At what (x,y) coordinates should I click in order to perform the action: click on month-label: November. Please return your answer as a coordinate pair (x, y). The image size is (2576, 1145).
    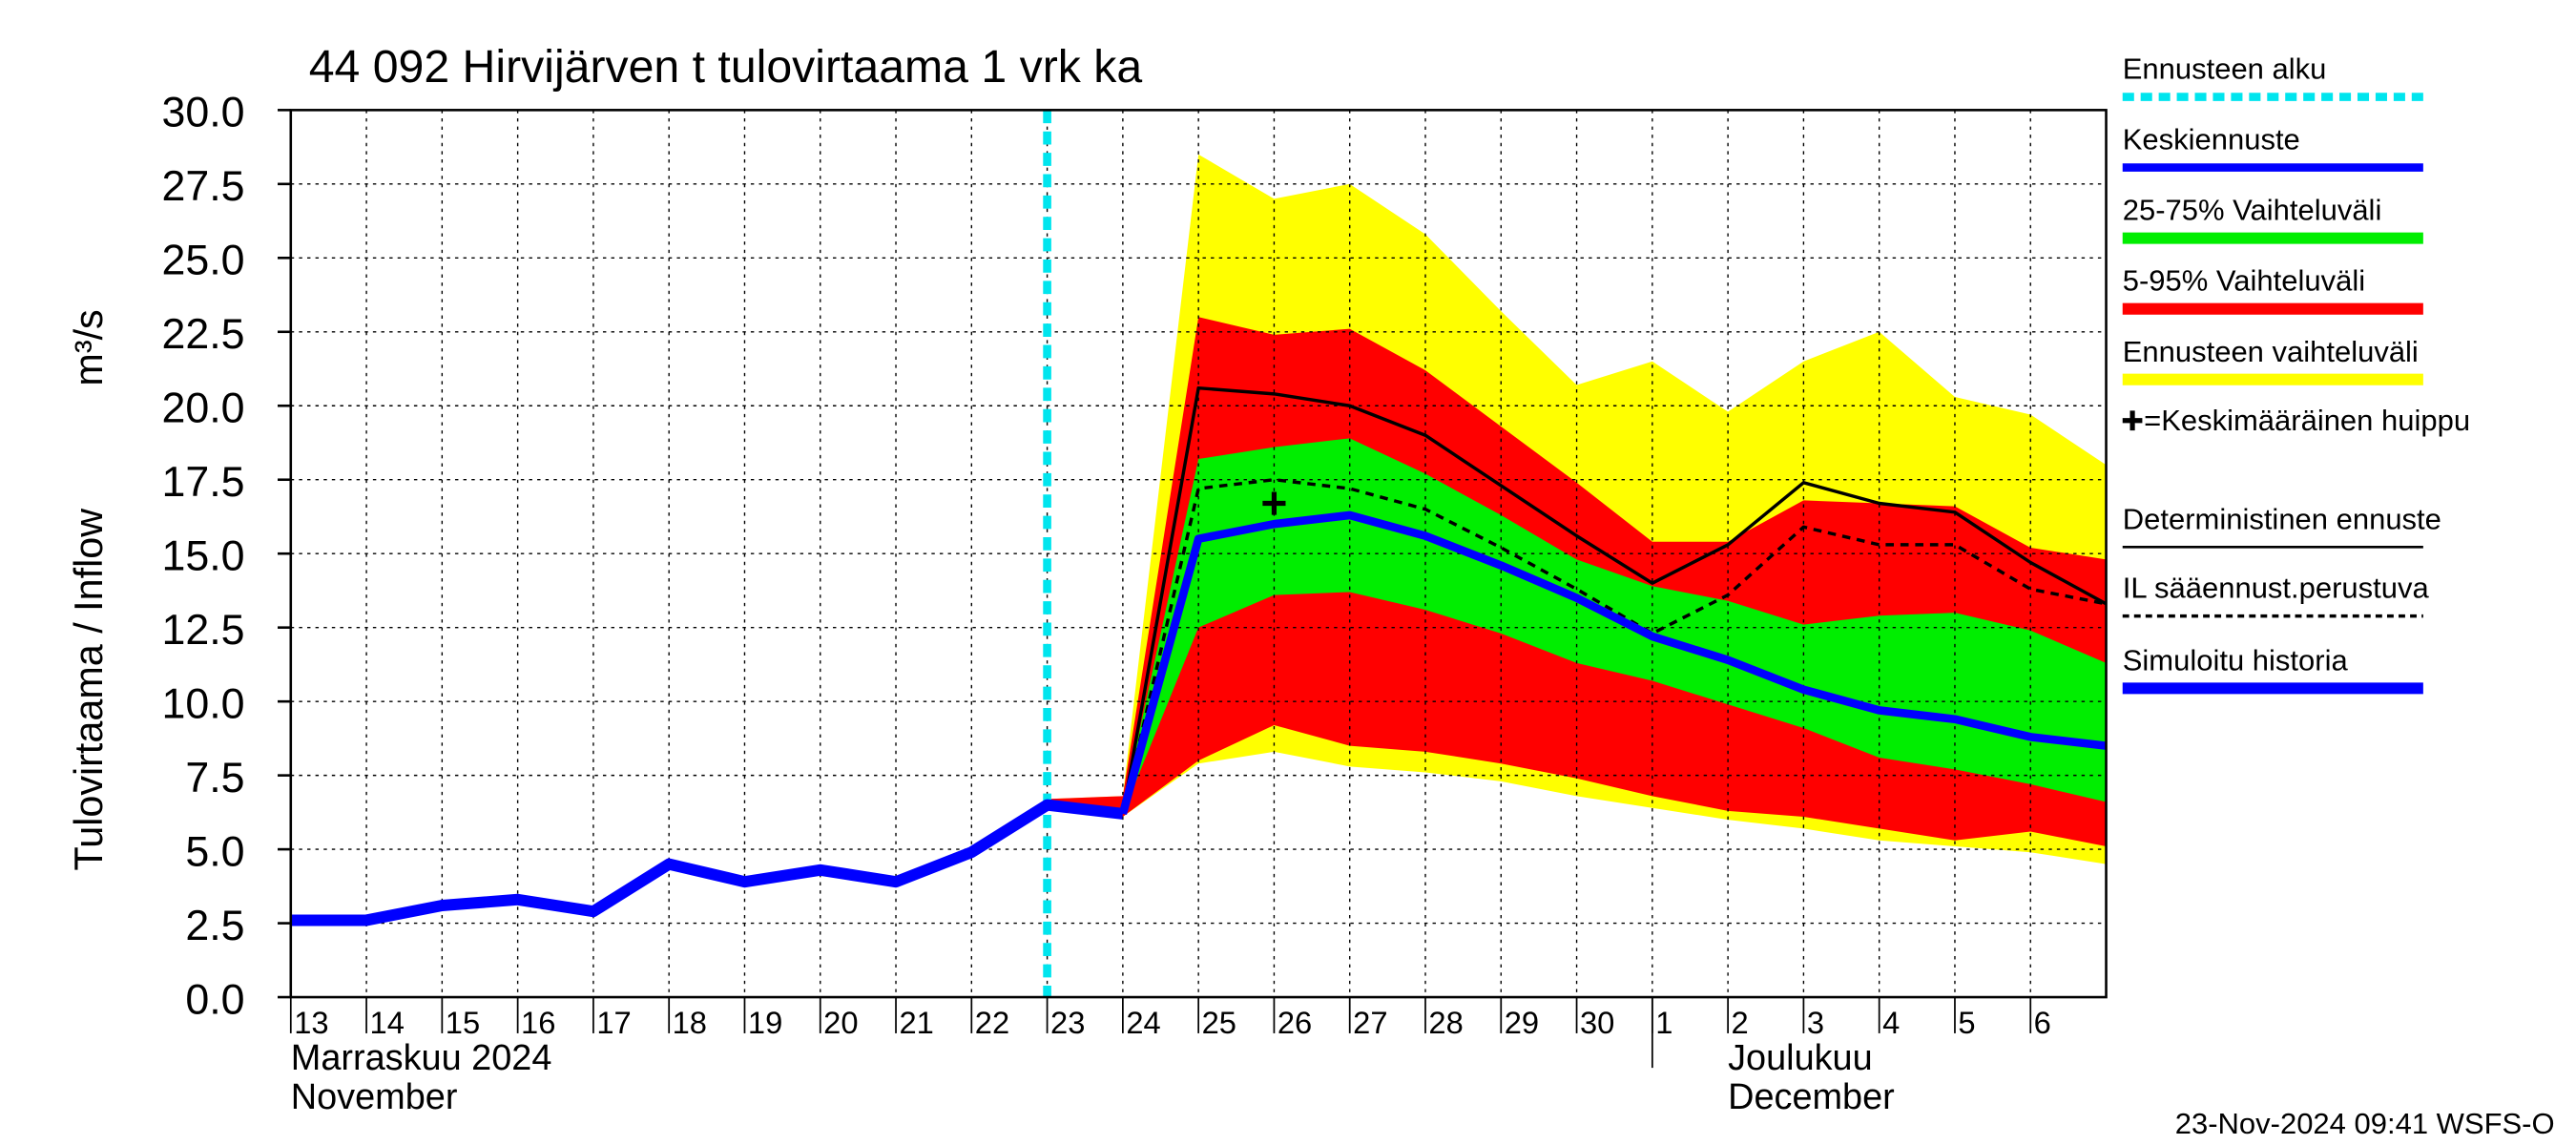
    Looking at the image, I should click on (374, 1097).